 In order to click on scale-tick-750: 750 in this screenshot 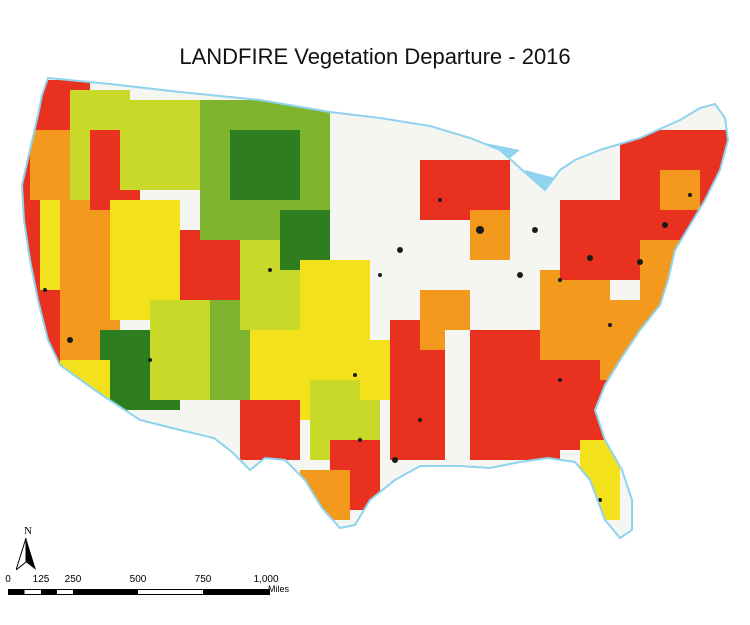, I will do `click(203, 579)`.